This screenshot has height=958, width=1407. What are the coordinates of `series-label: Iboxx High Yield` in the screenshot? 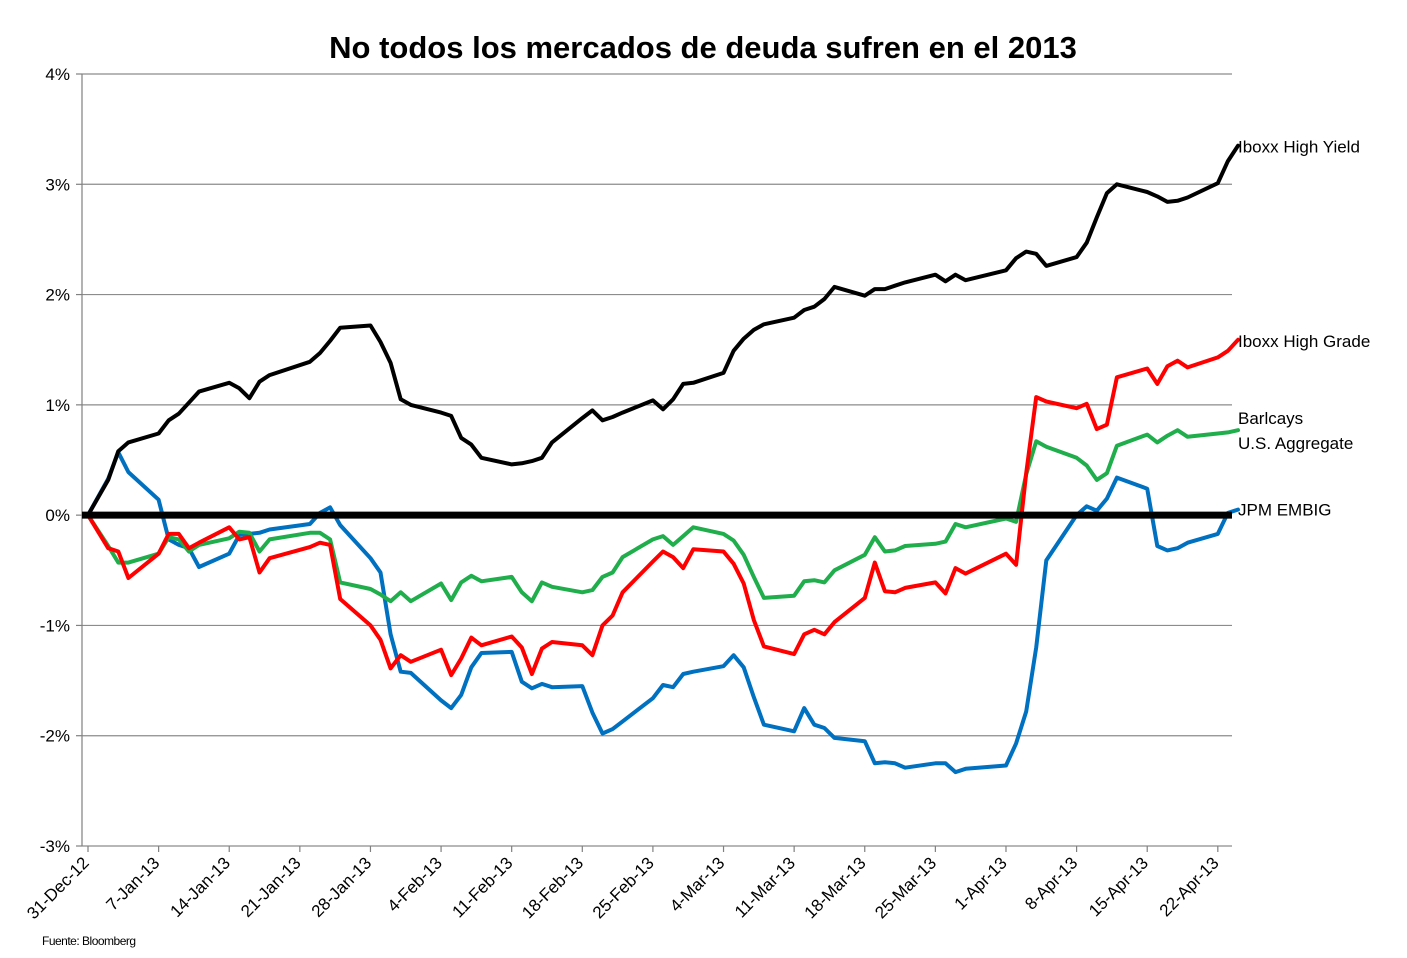 It's located at (1299, 147).